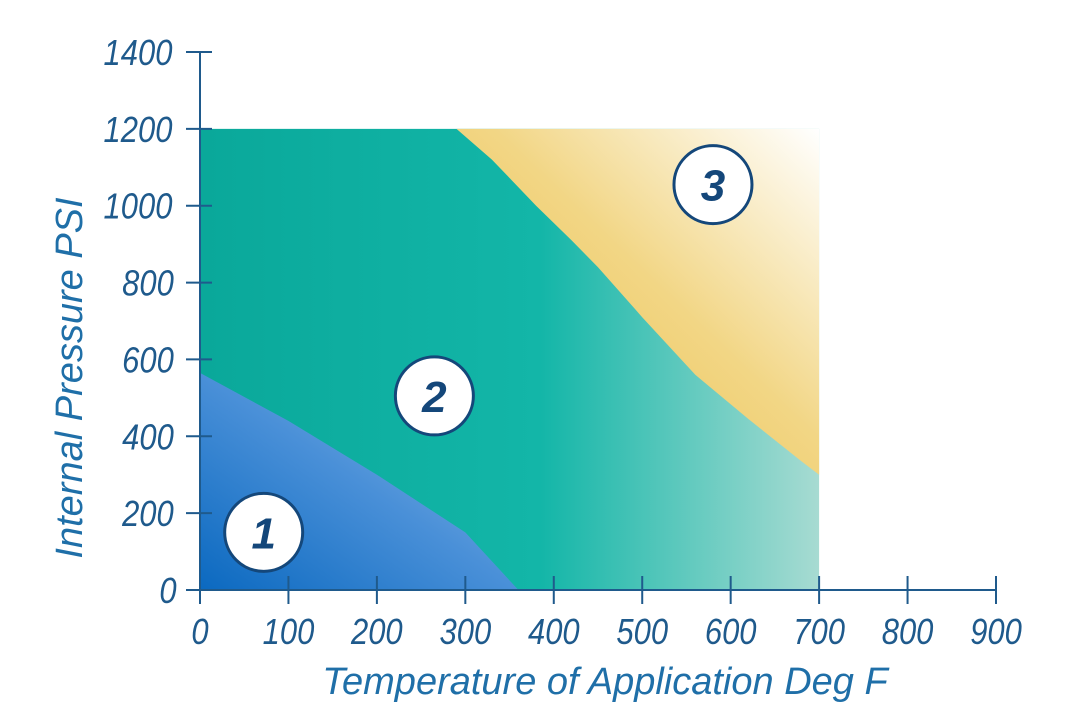 This screenshot has height=719, width=1077. What do you see at coordinates (819, 633) in the screenshot?
I see `x-tick-label: 700` at bounding box center [819, 633].